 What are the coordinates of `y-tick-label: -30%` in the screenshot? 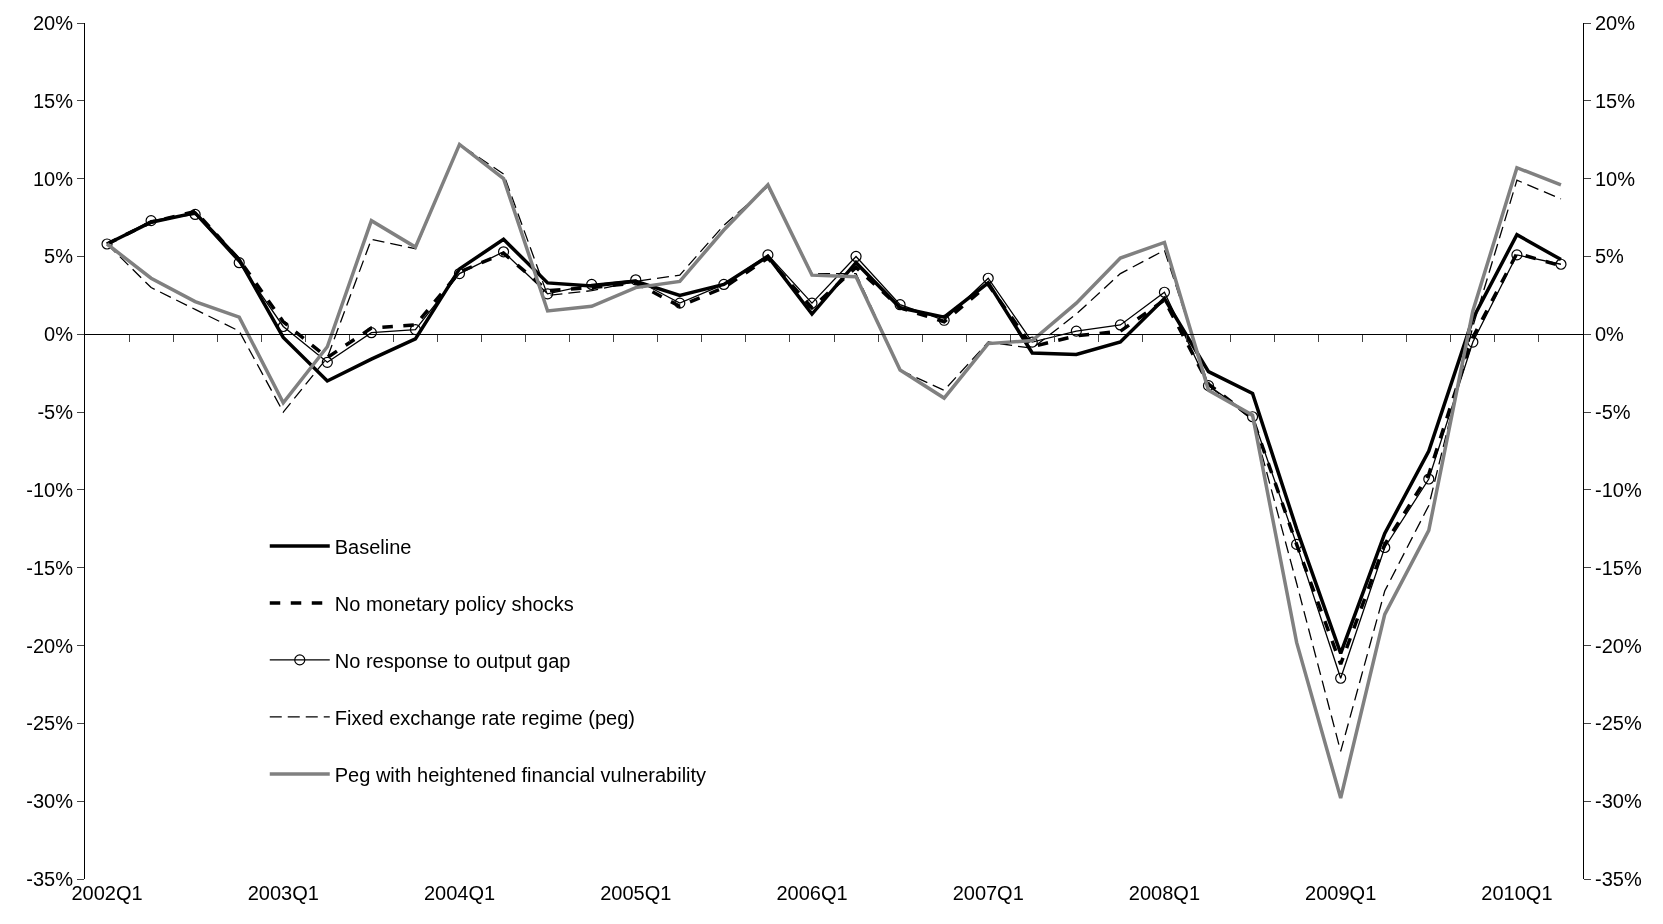 It's located at (50, 801).